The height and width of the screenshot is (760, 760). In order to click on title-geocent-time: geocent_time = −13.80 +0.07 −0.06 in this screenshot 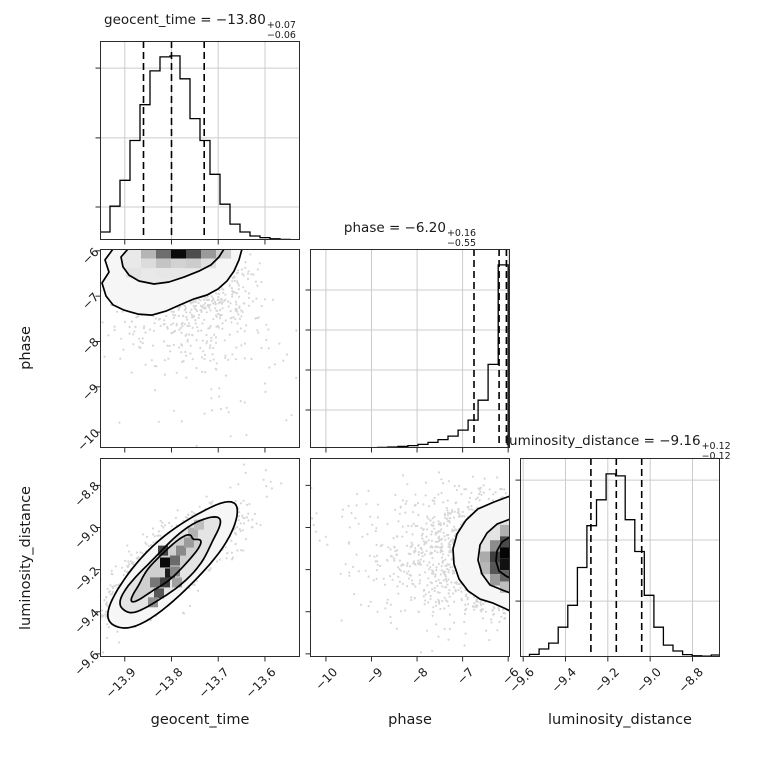, I will do `click(200, 26)`.